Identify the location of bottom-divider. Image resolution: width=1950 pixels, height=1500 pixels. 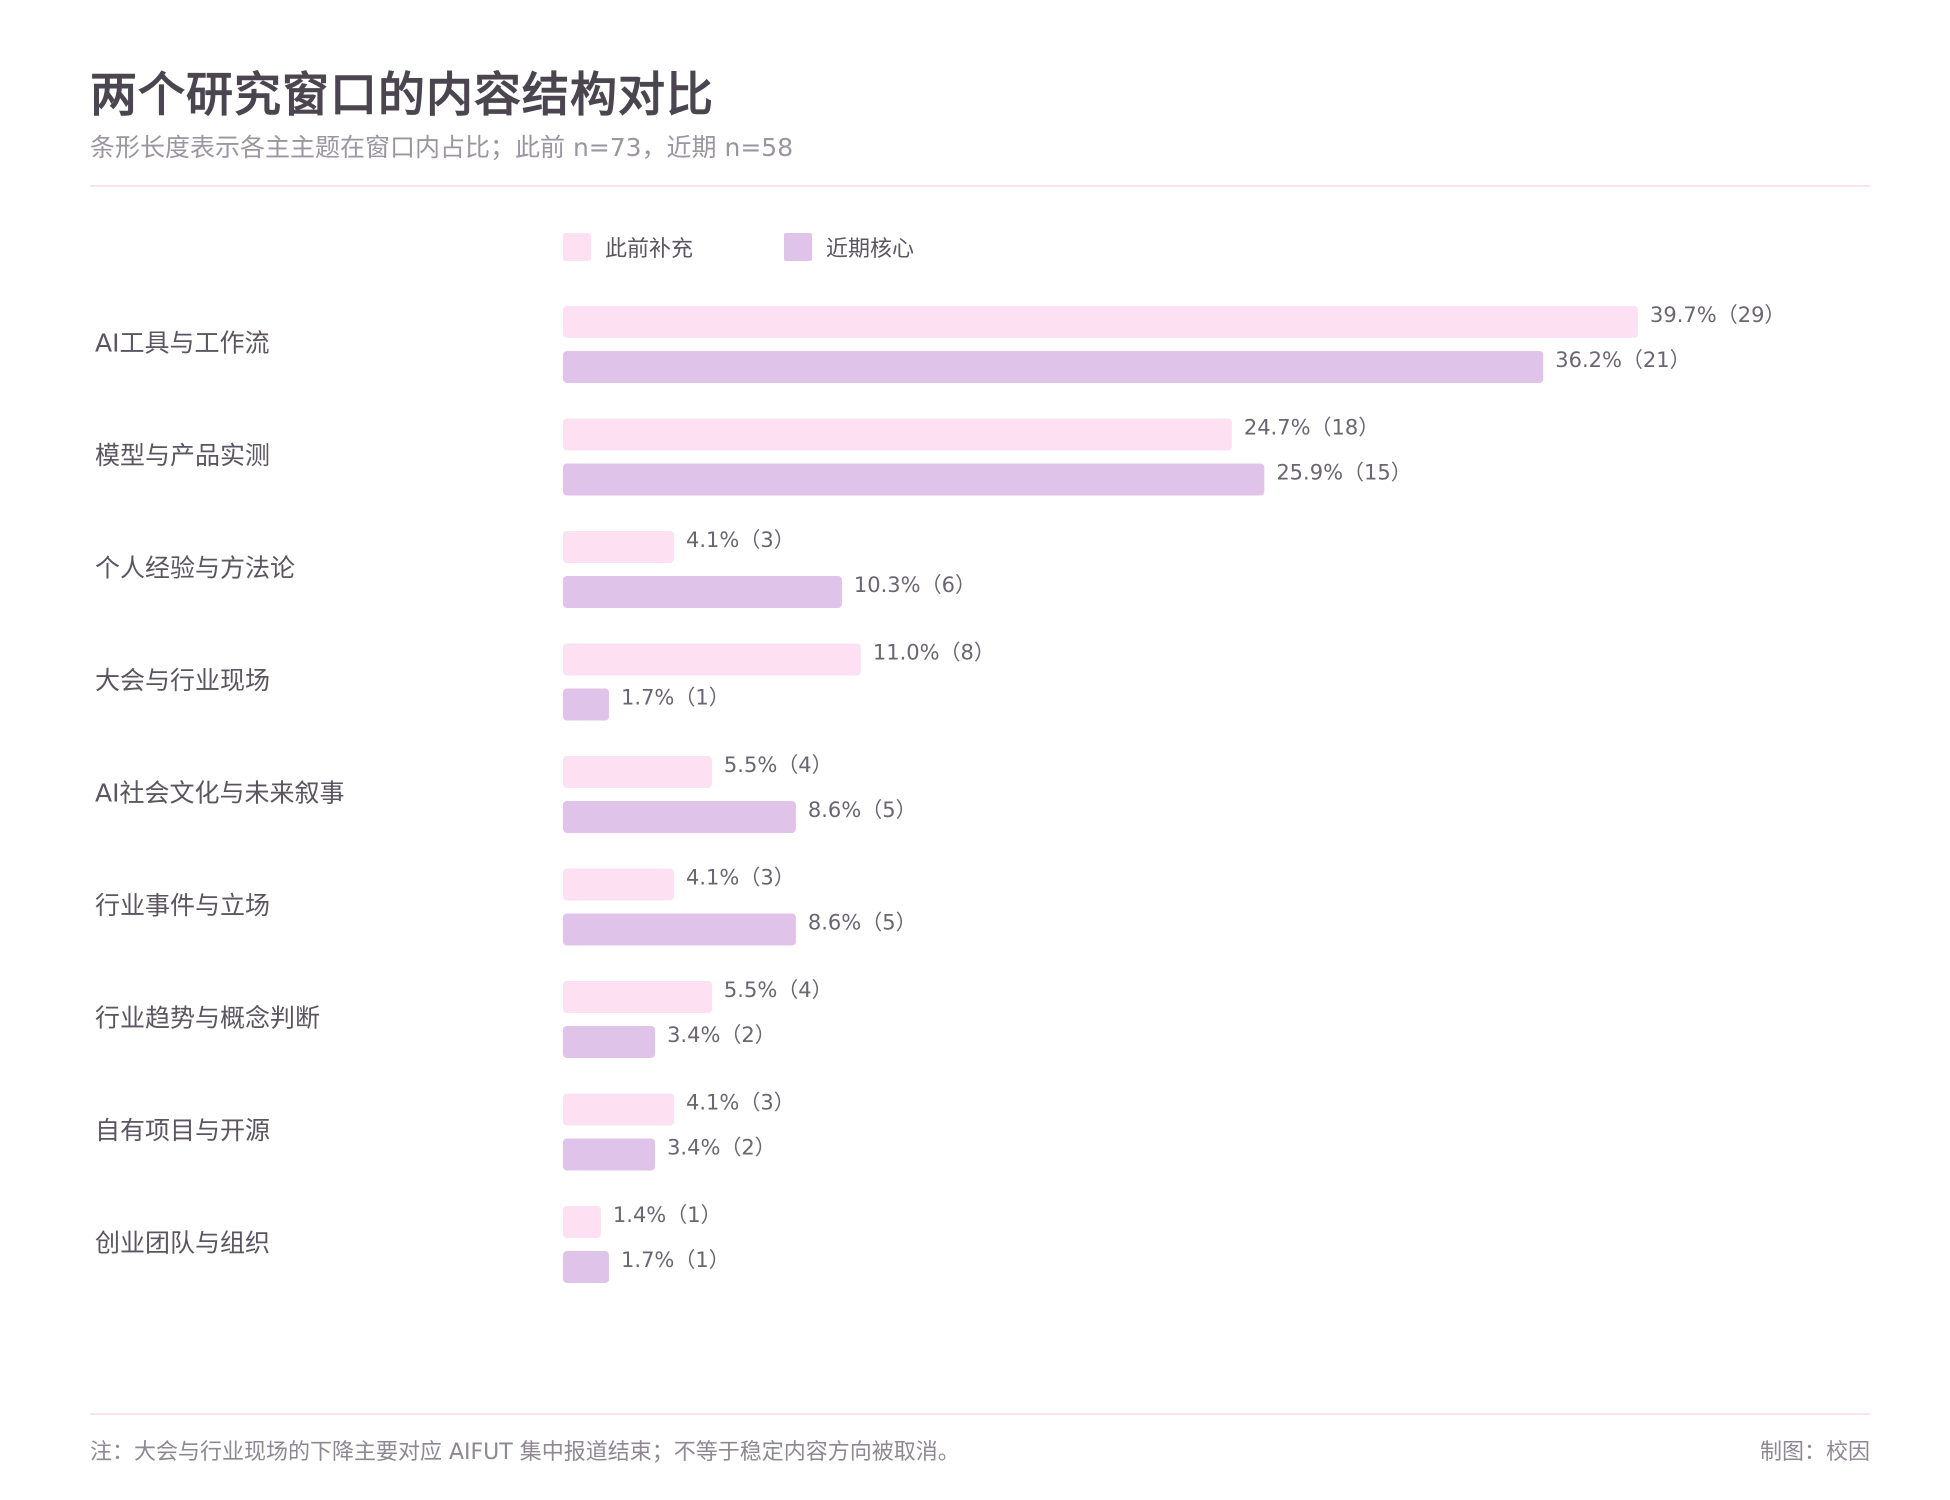
(980, 1414).